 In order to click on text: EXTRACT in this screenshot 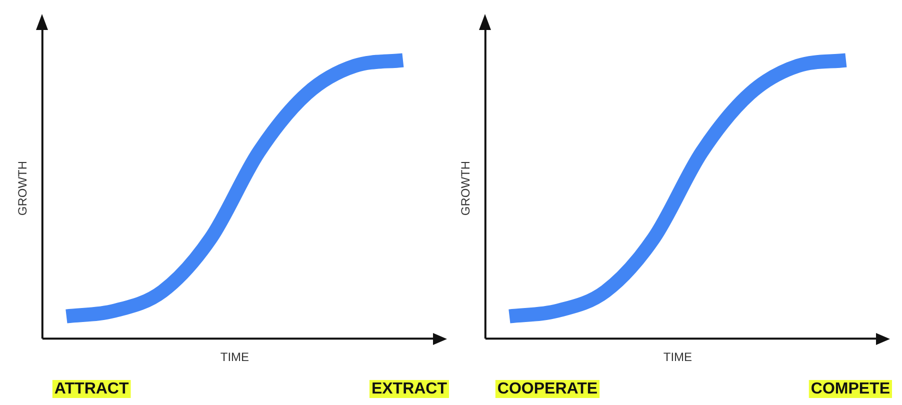, I will do `click(409, 389)`.